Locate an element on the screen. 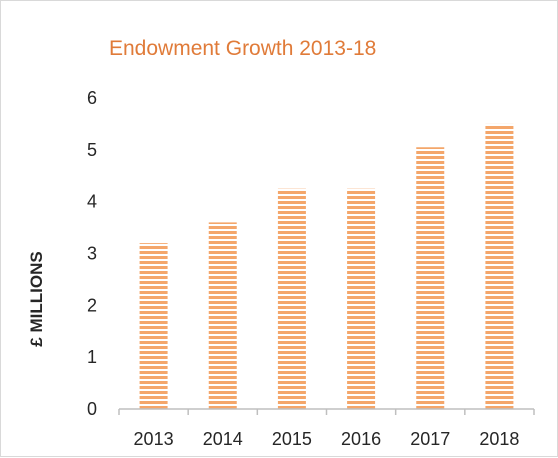  y-tick-label: 0 is located at coordinates (92, 409).